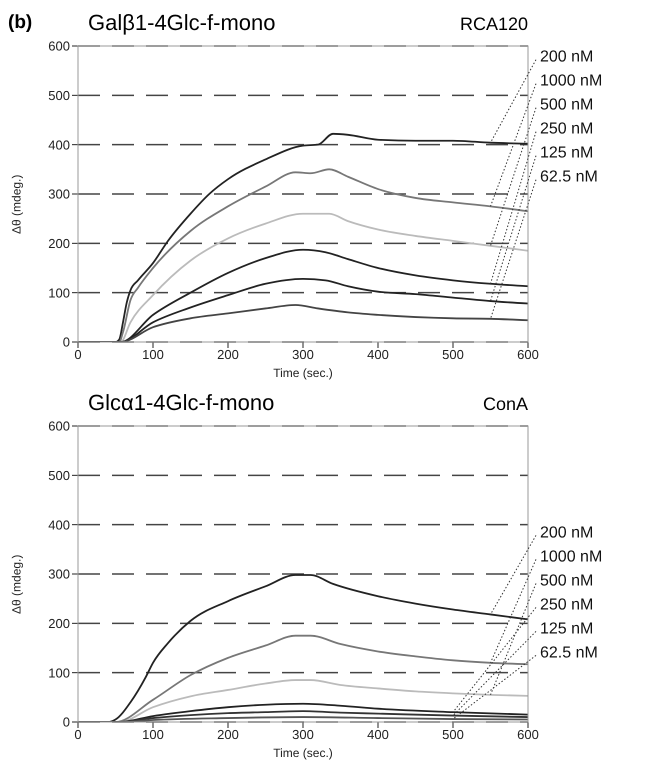 This screenshot has width=665, height=774. I want to click on chart-title: Glcα1-4Glc-f-mono, so click(181, 403).